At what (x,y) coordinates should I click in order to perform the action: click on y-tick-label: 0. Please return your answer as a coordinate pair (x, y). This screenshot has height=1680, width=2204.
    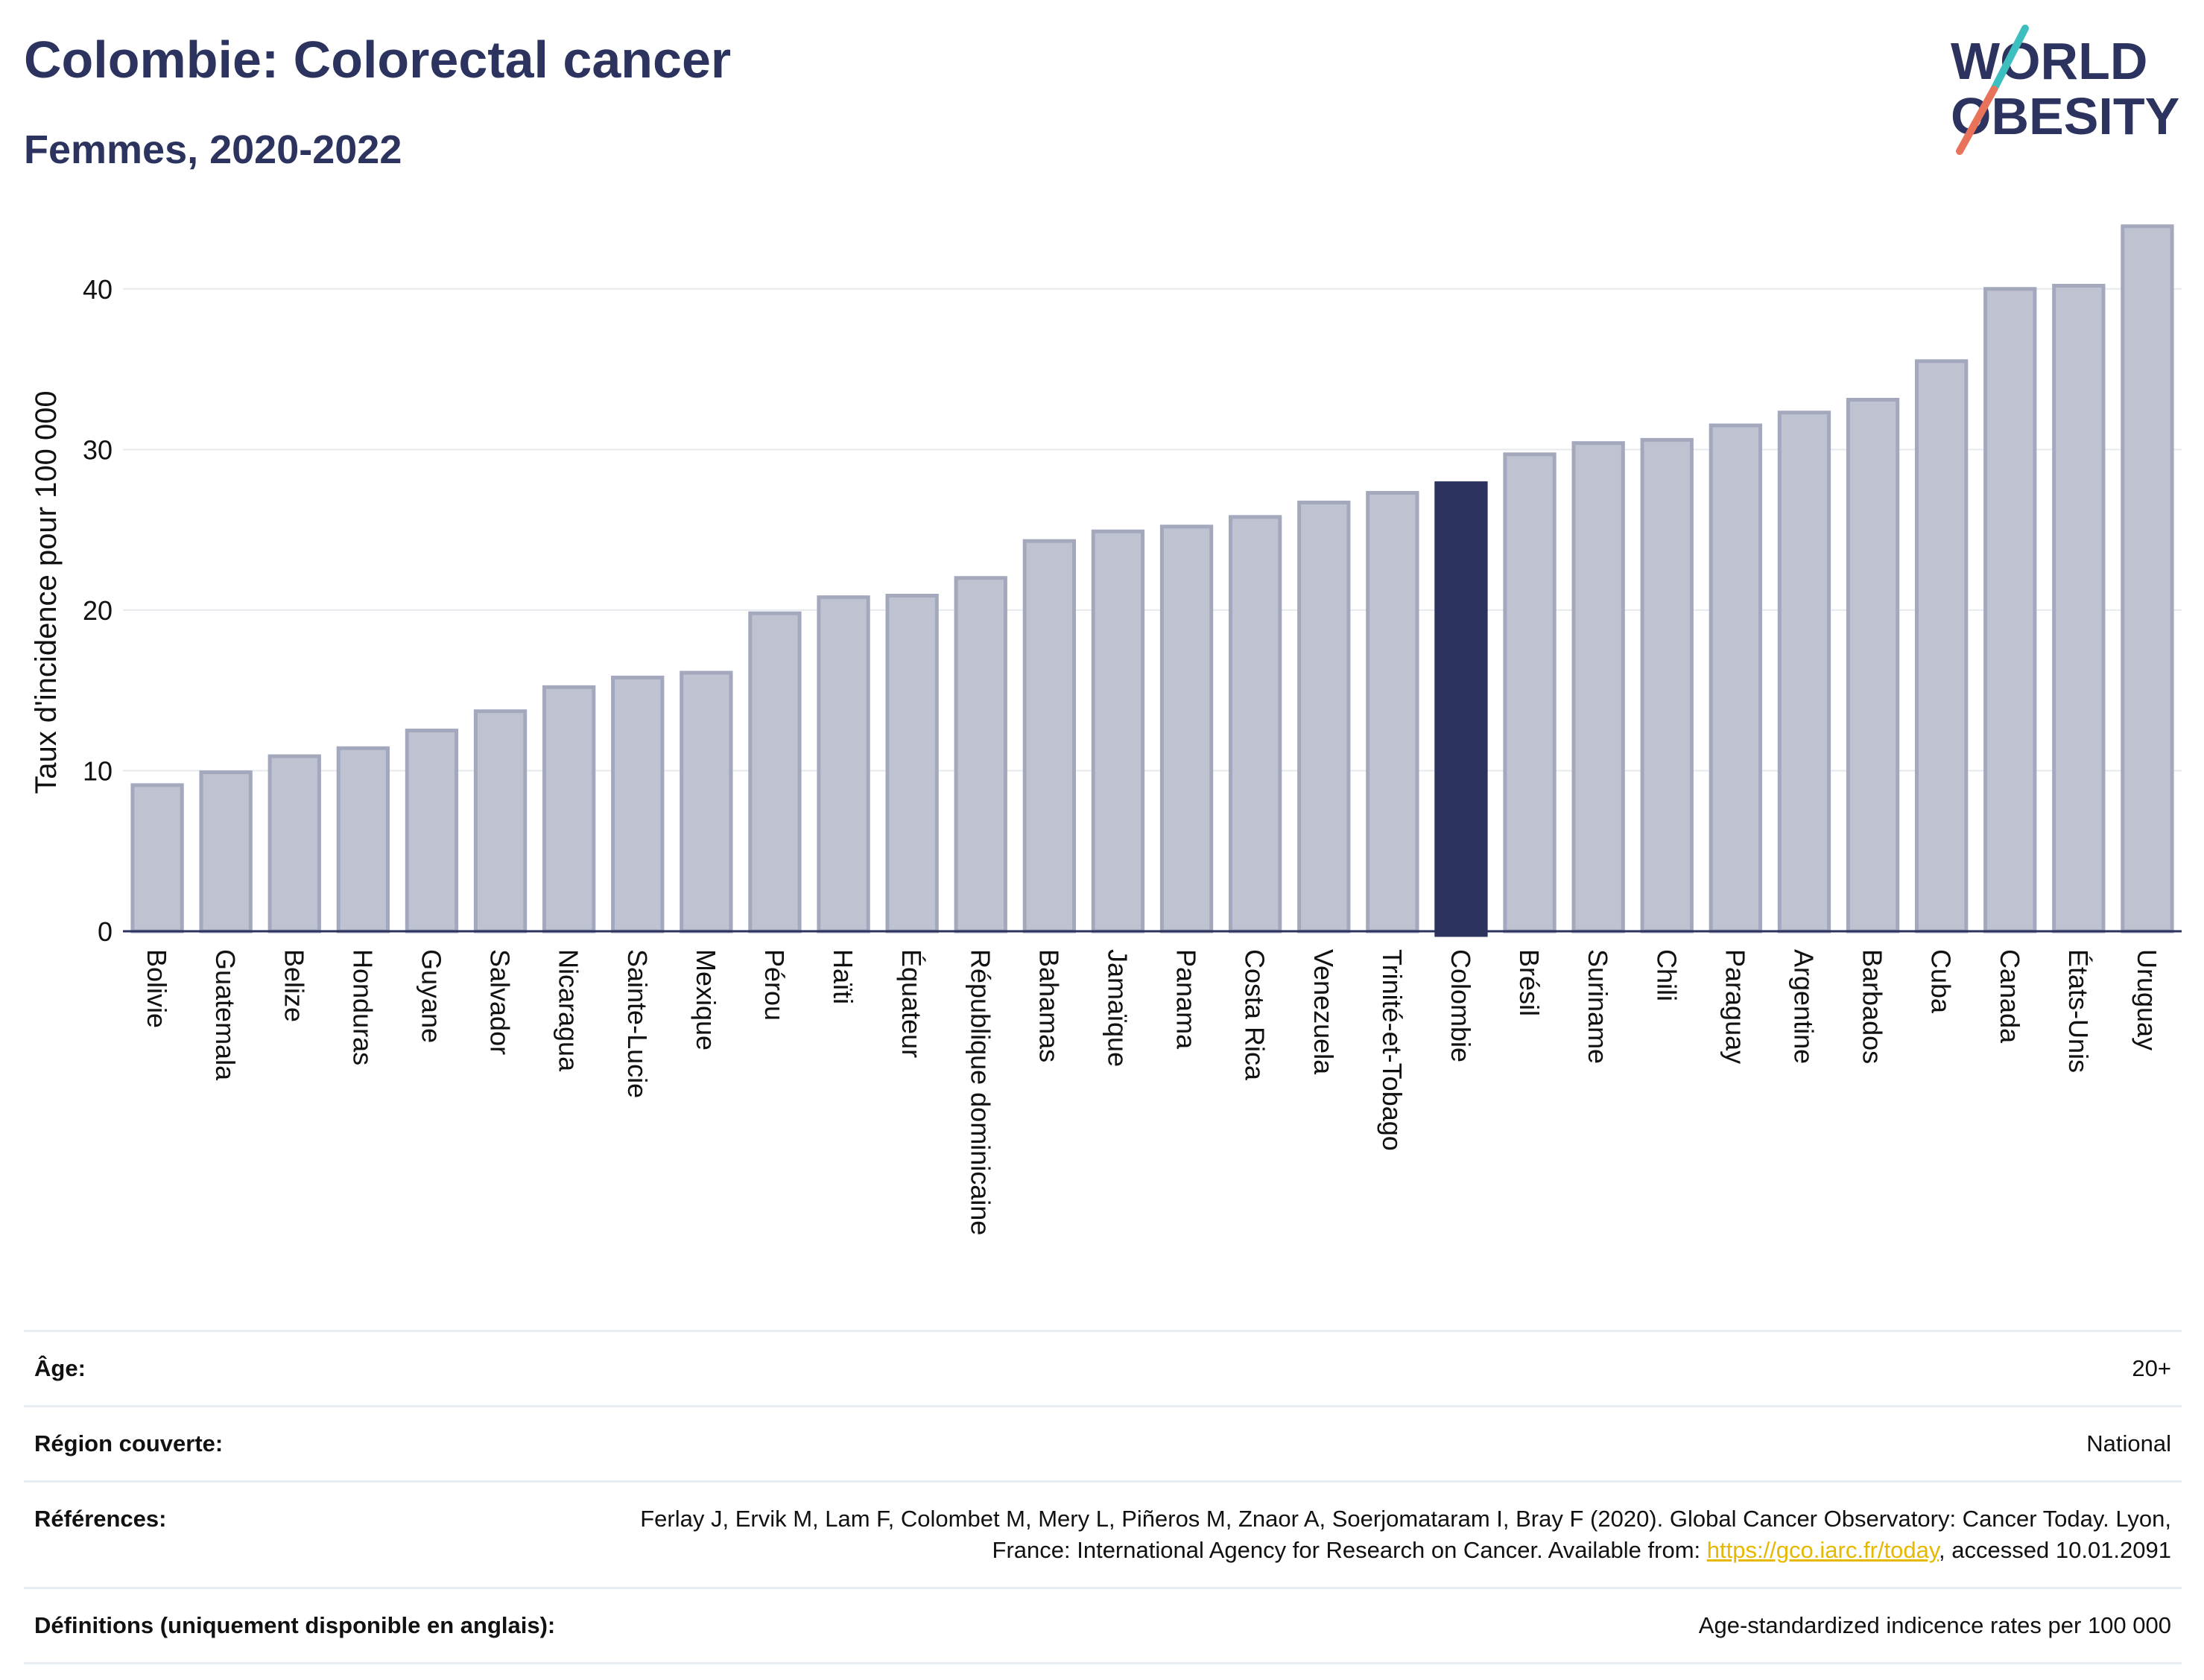
    Looking at the image, I should click on (105, 931).